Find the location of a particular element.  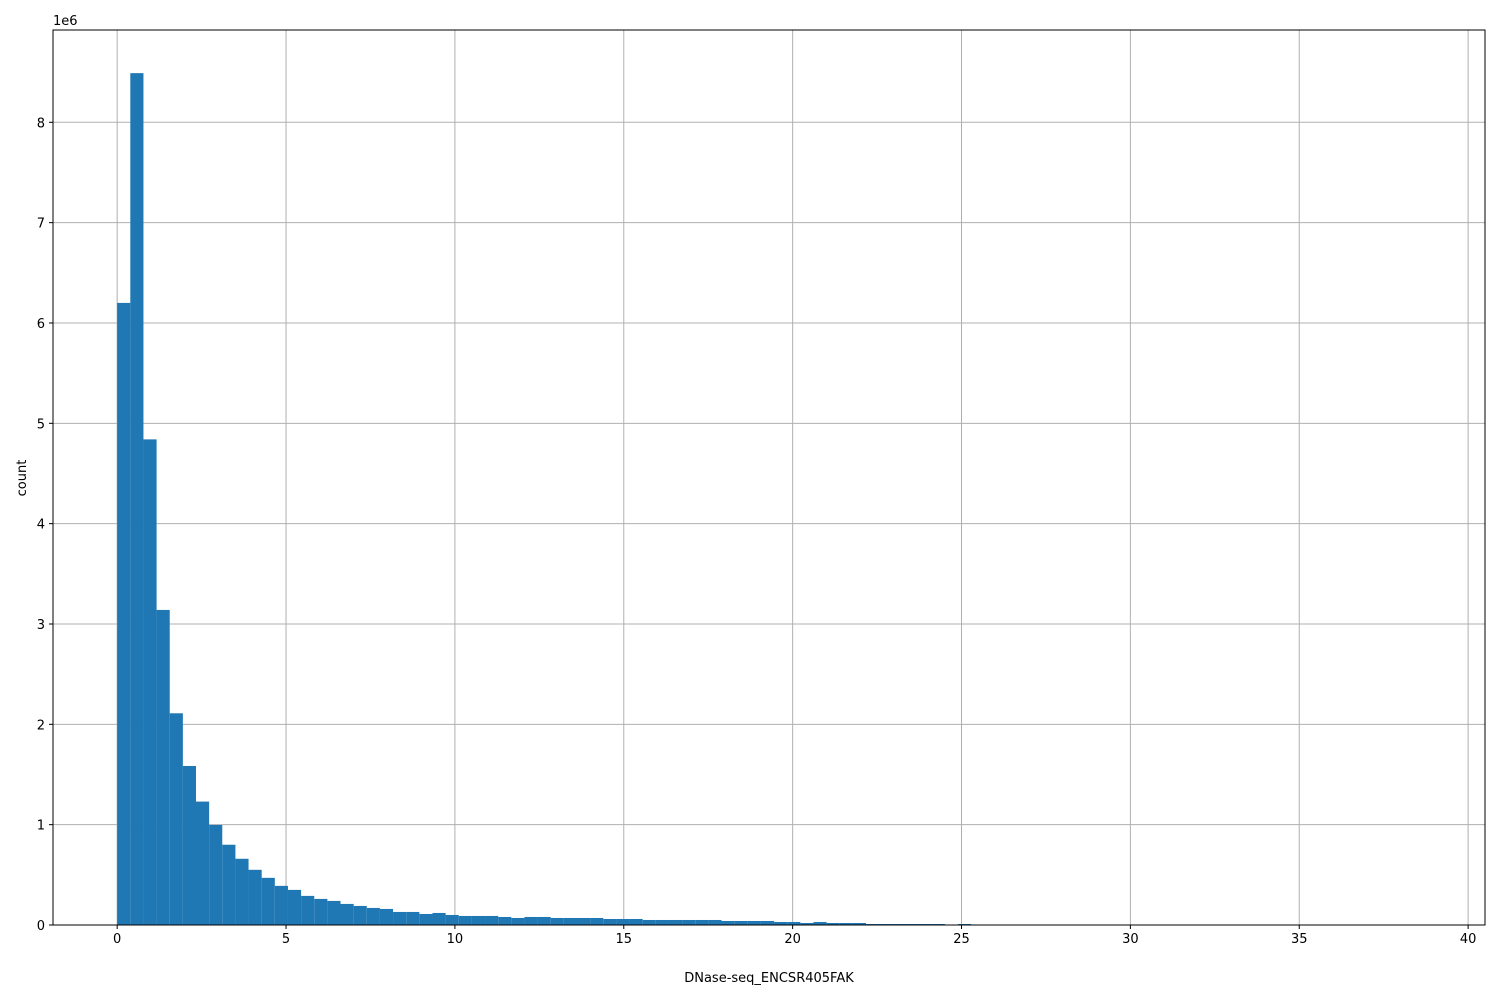

x-tick-label: 0 is located at coordinates (117, 939).